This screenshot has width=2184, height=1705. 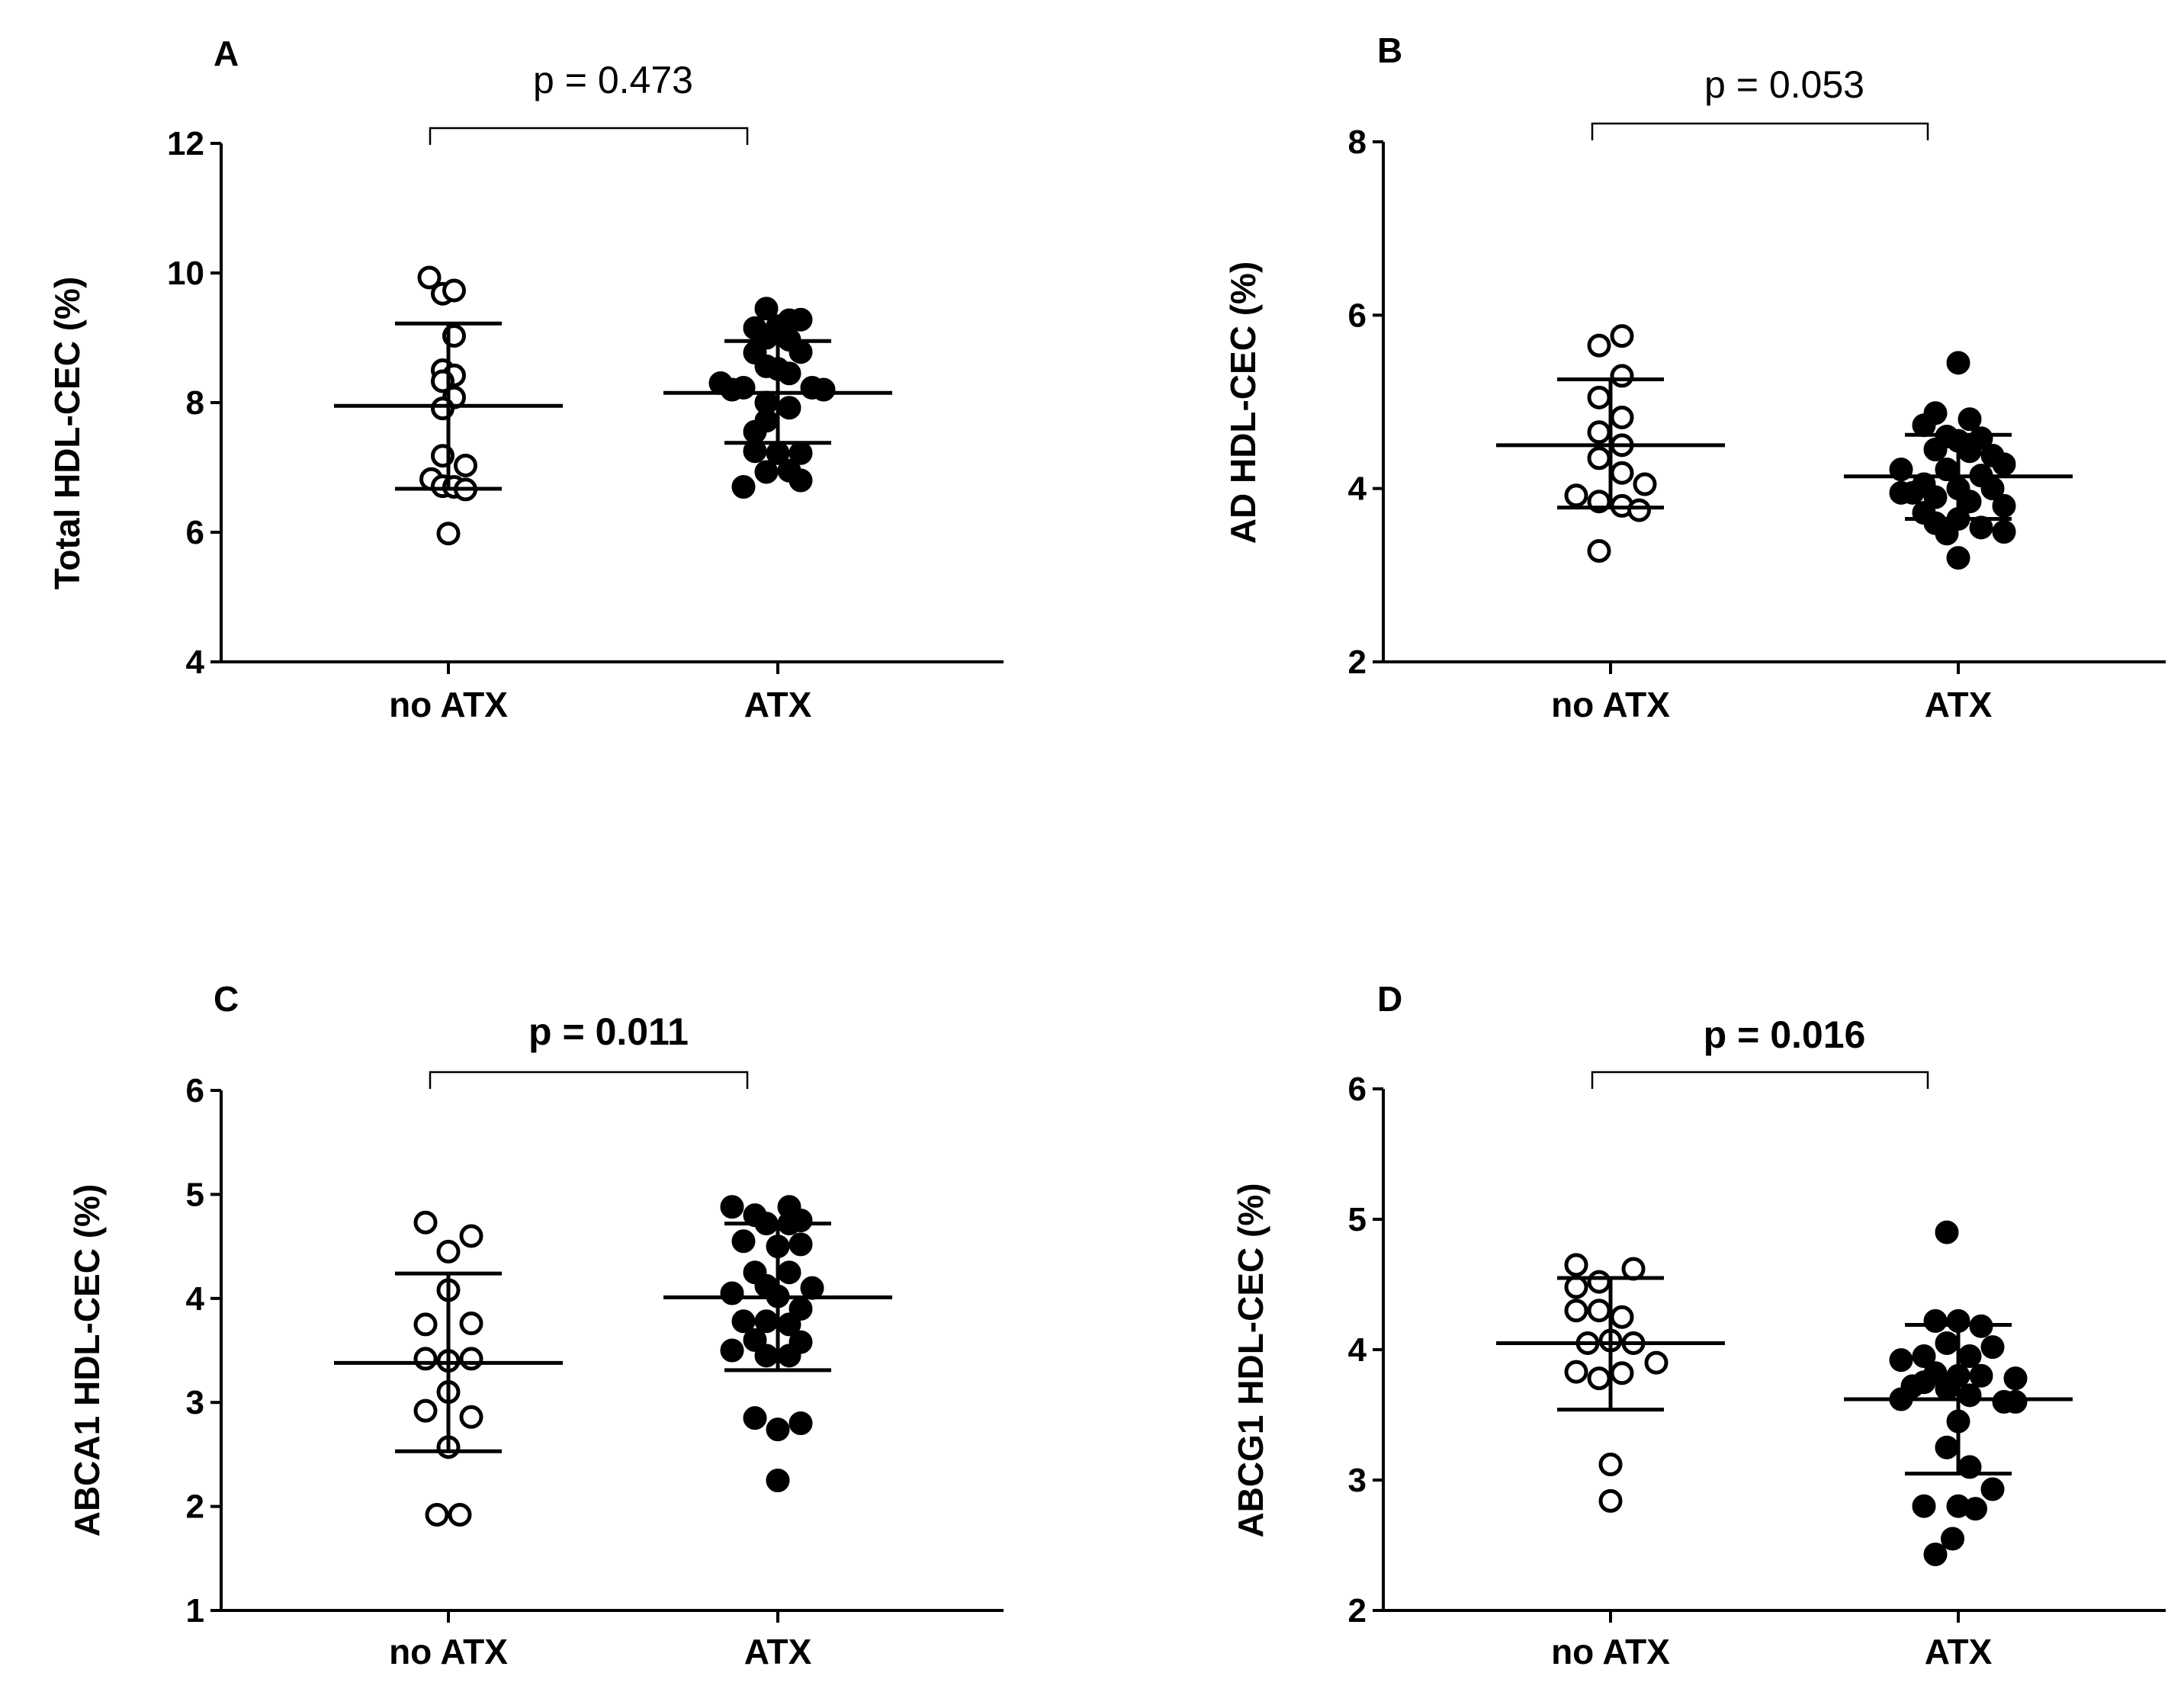 What do you see at coordinates (1357, 662) in the screenshot?
I see `y-tick-label: 2` at bounding box center [1357, 662].